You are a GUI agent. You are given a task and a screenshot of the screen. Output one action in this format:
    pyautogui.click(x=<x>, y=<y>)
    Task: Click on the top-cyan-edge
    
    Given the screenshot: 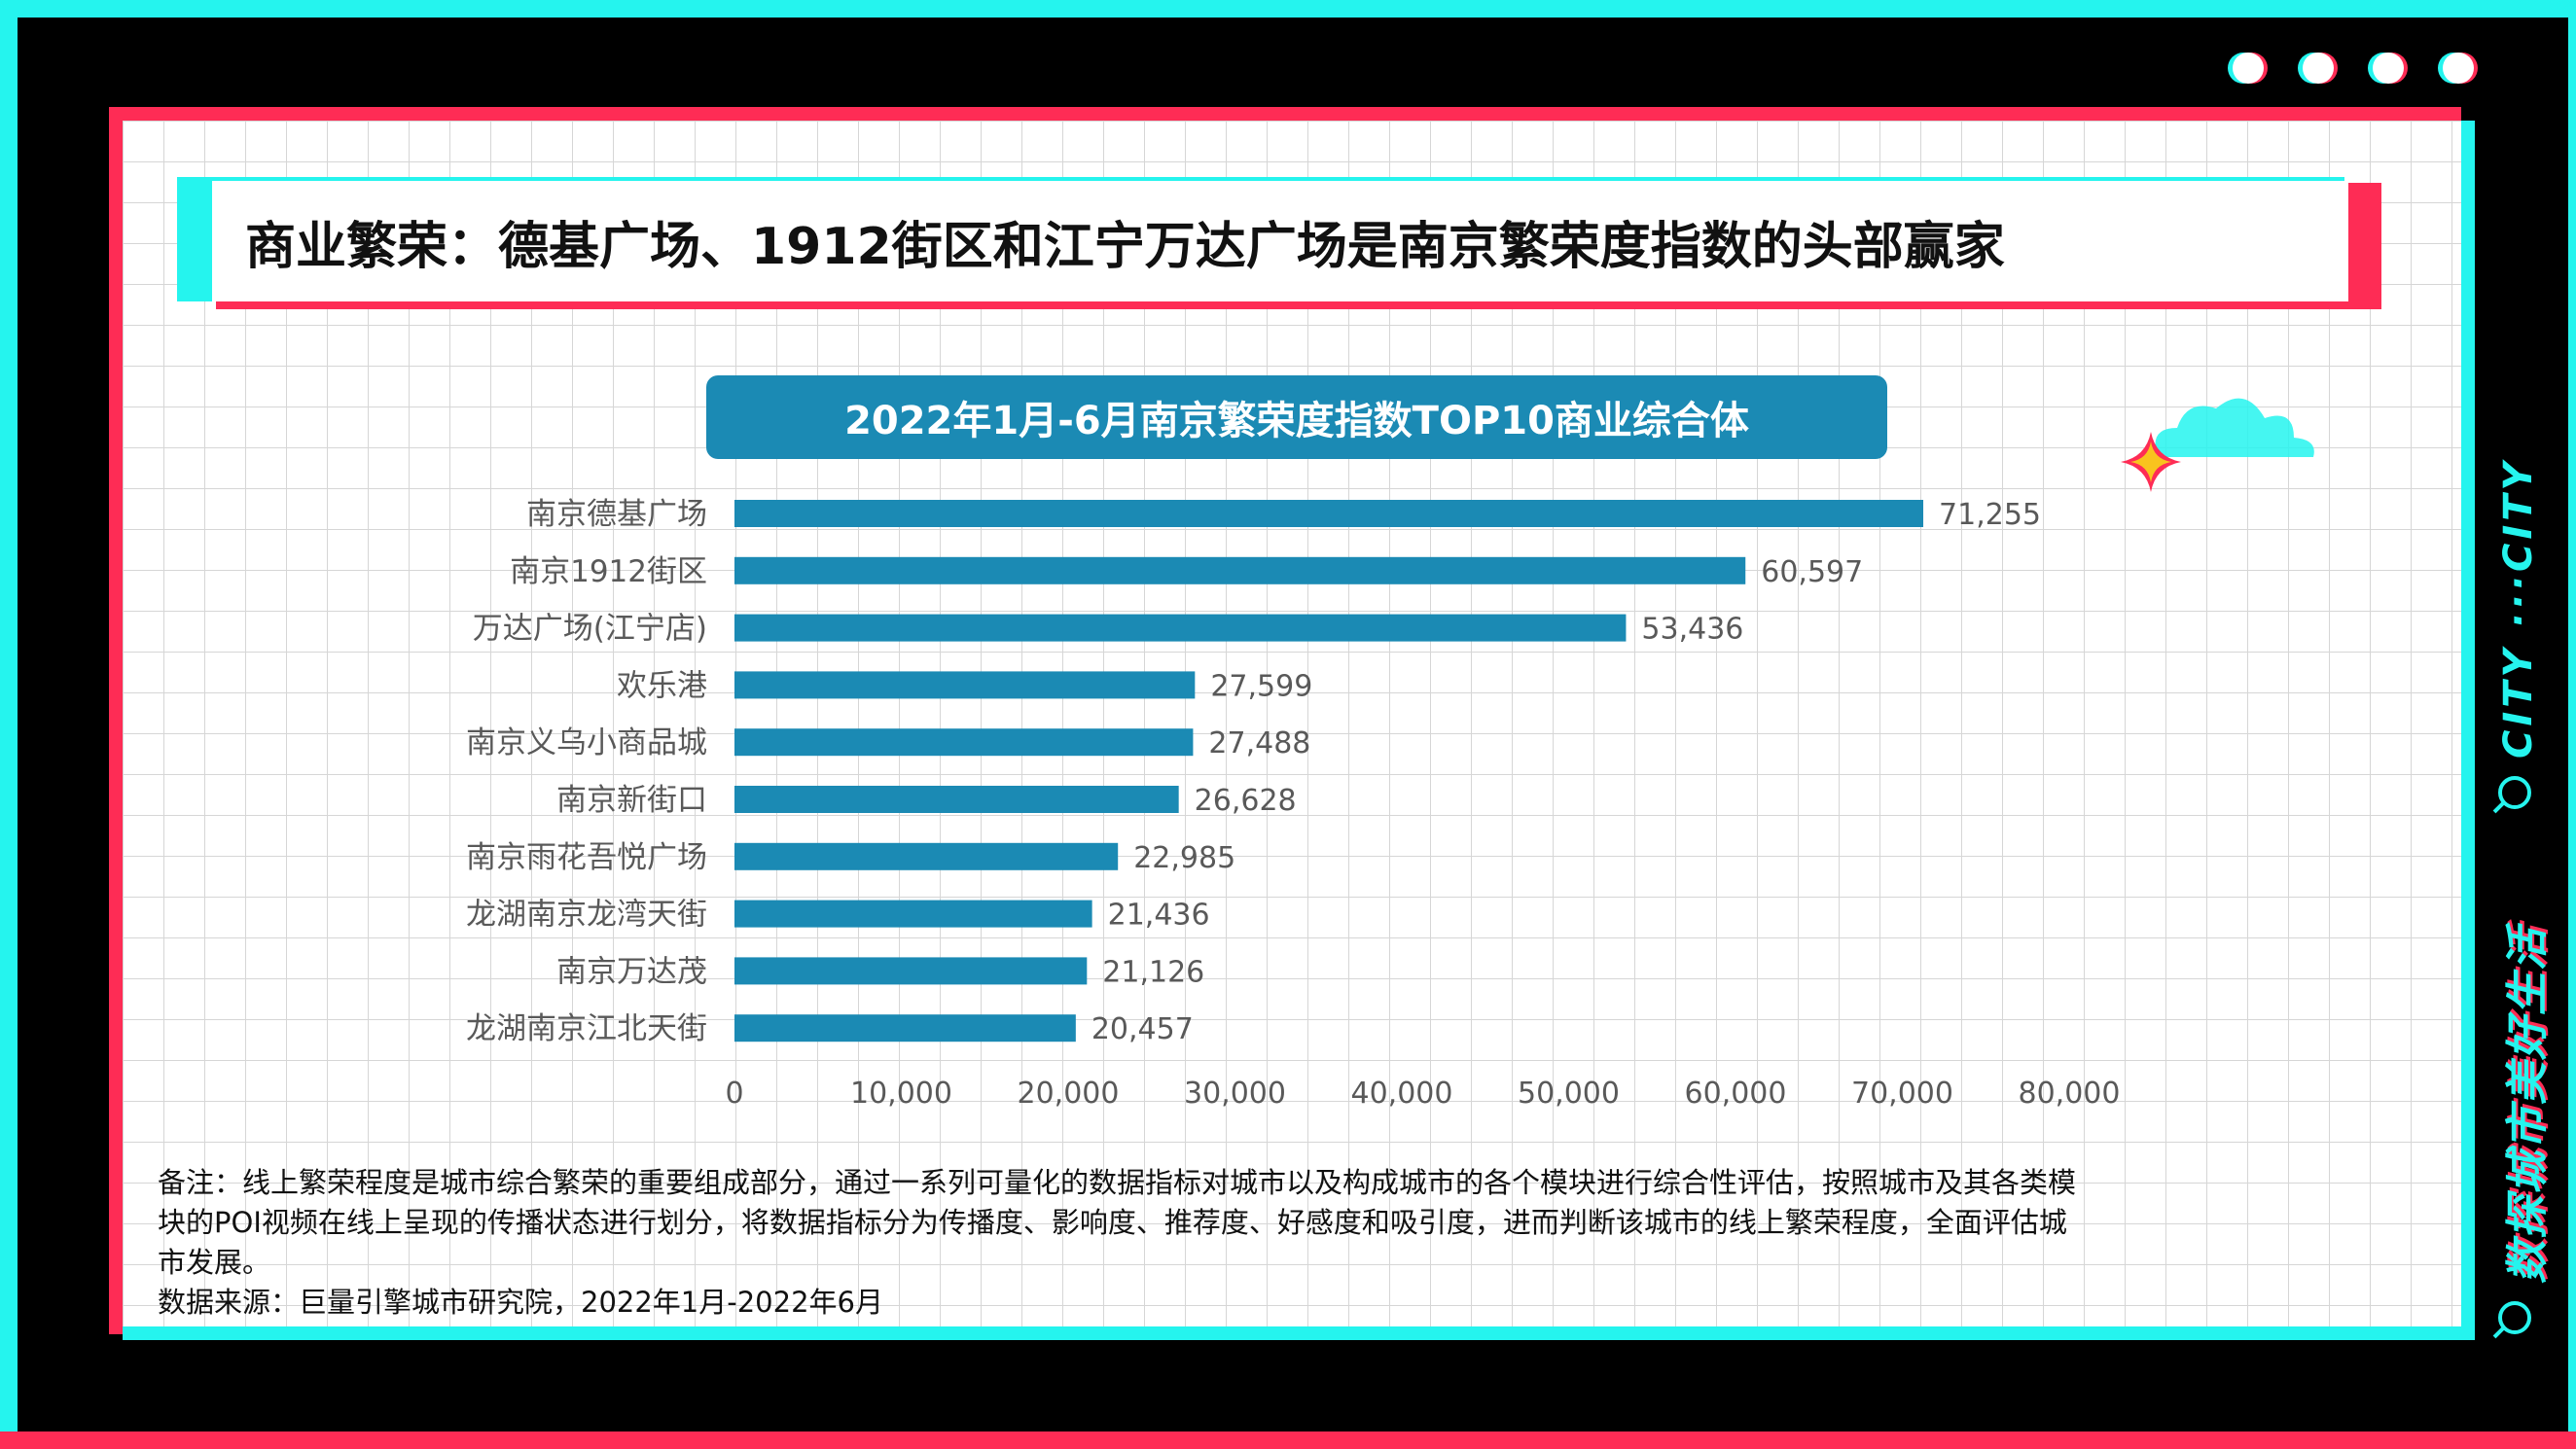 What is the action you would take?
    pyautogui.click(x=1288, y=9)
    